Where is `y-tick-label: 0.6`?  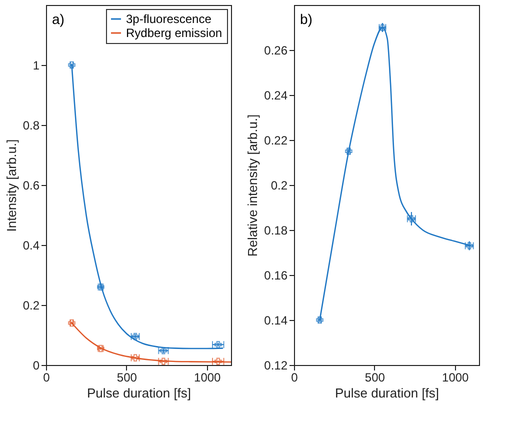
y-tick-label: 0.6 is located at coordinates (31, 185).